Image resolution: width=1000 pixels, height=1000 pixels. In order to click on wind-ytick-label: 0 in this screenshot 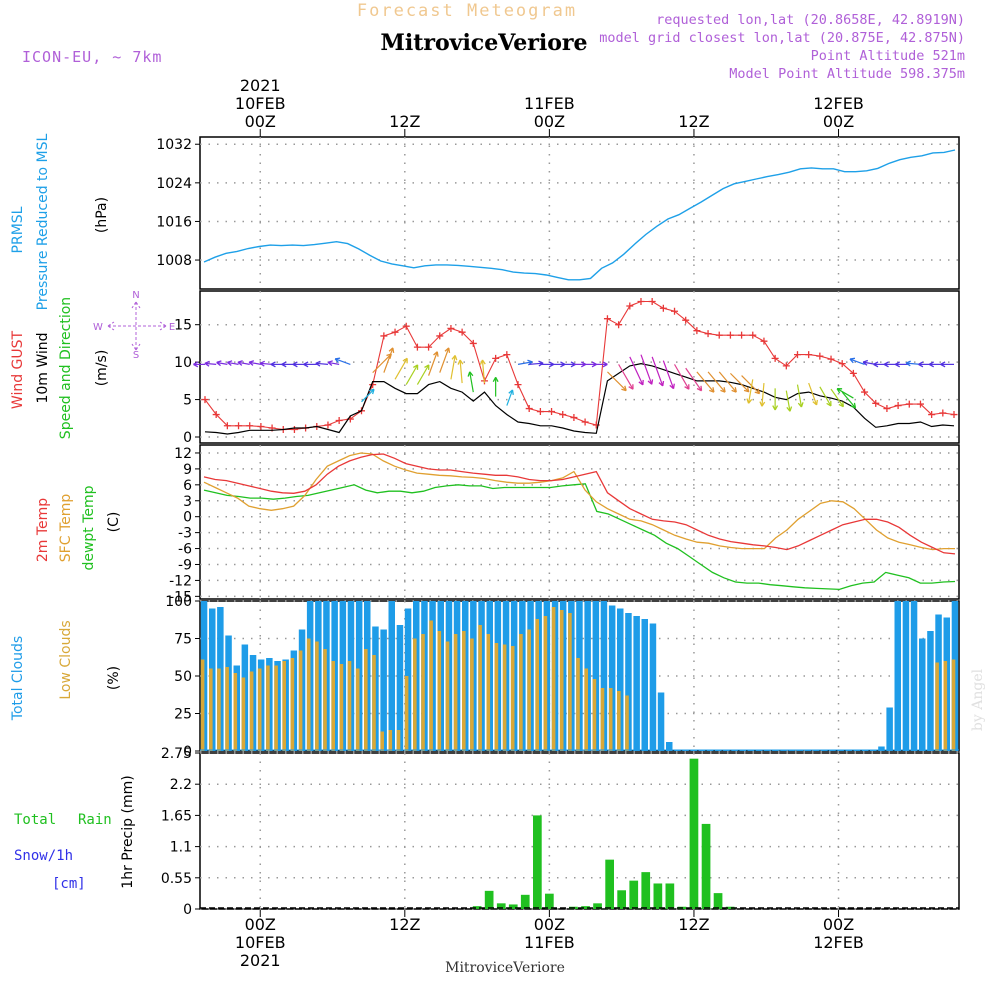, I will do `click(187, 438)`.